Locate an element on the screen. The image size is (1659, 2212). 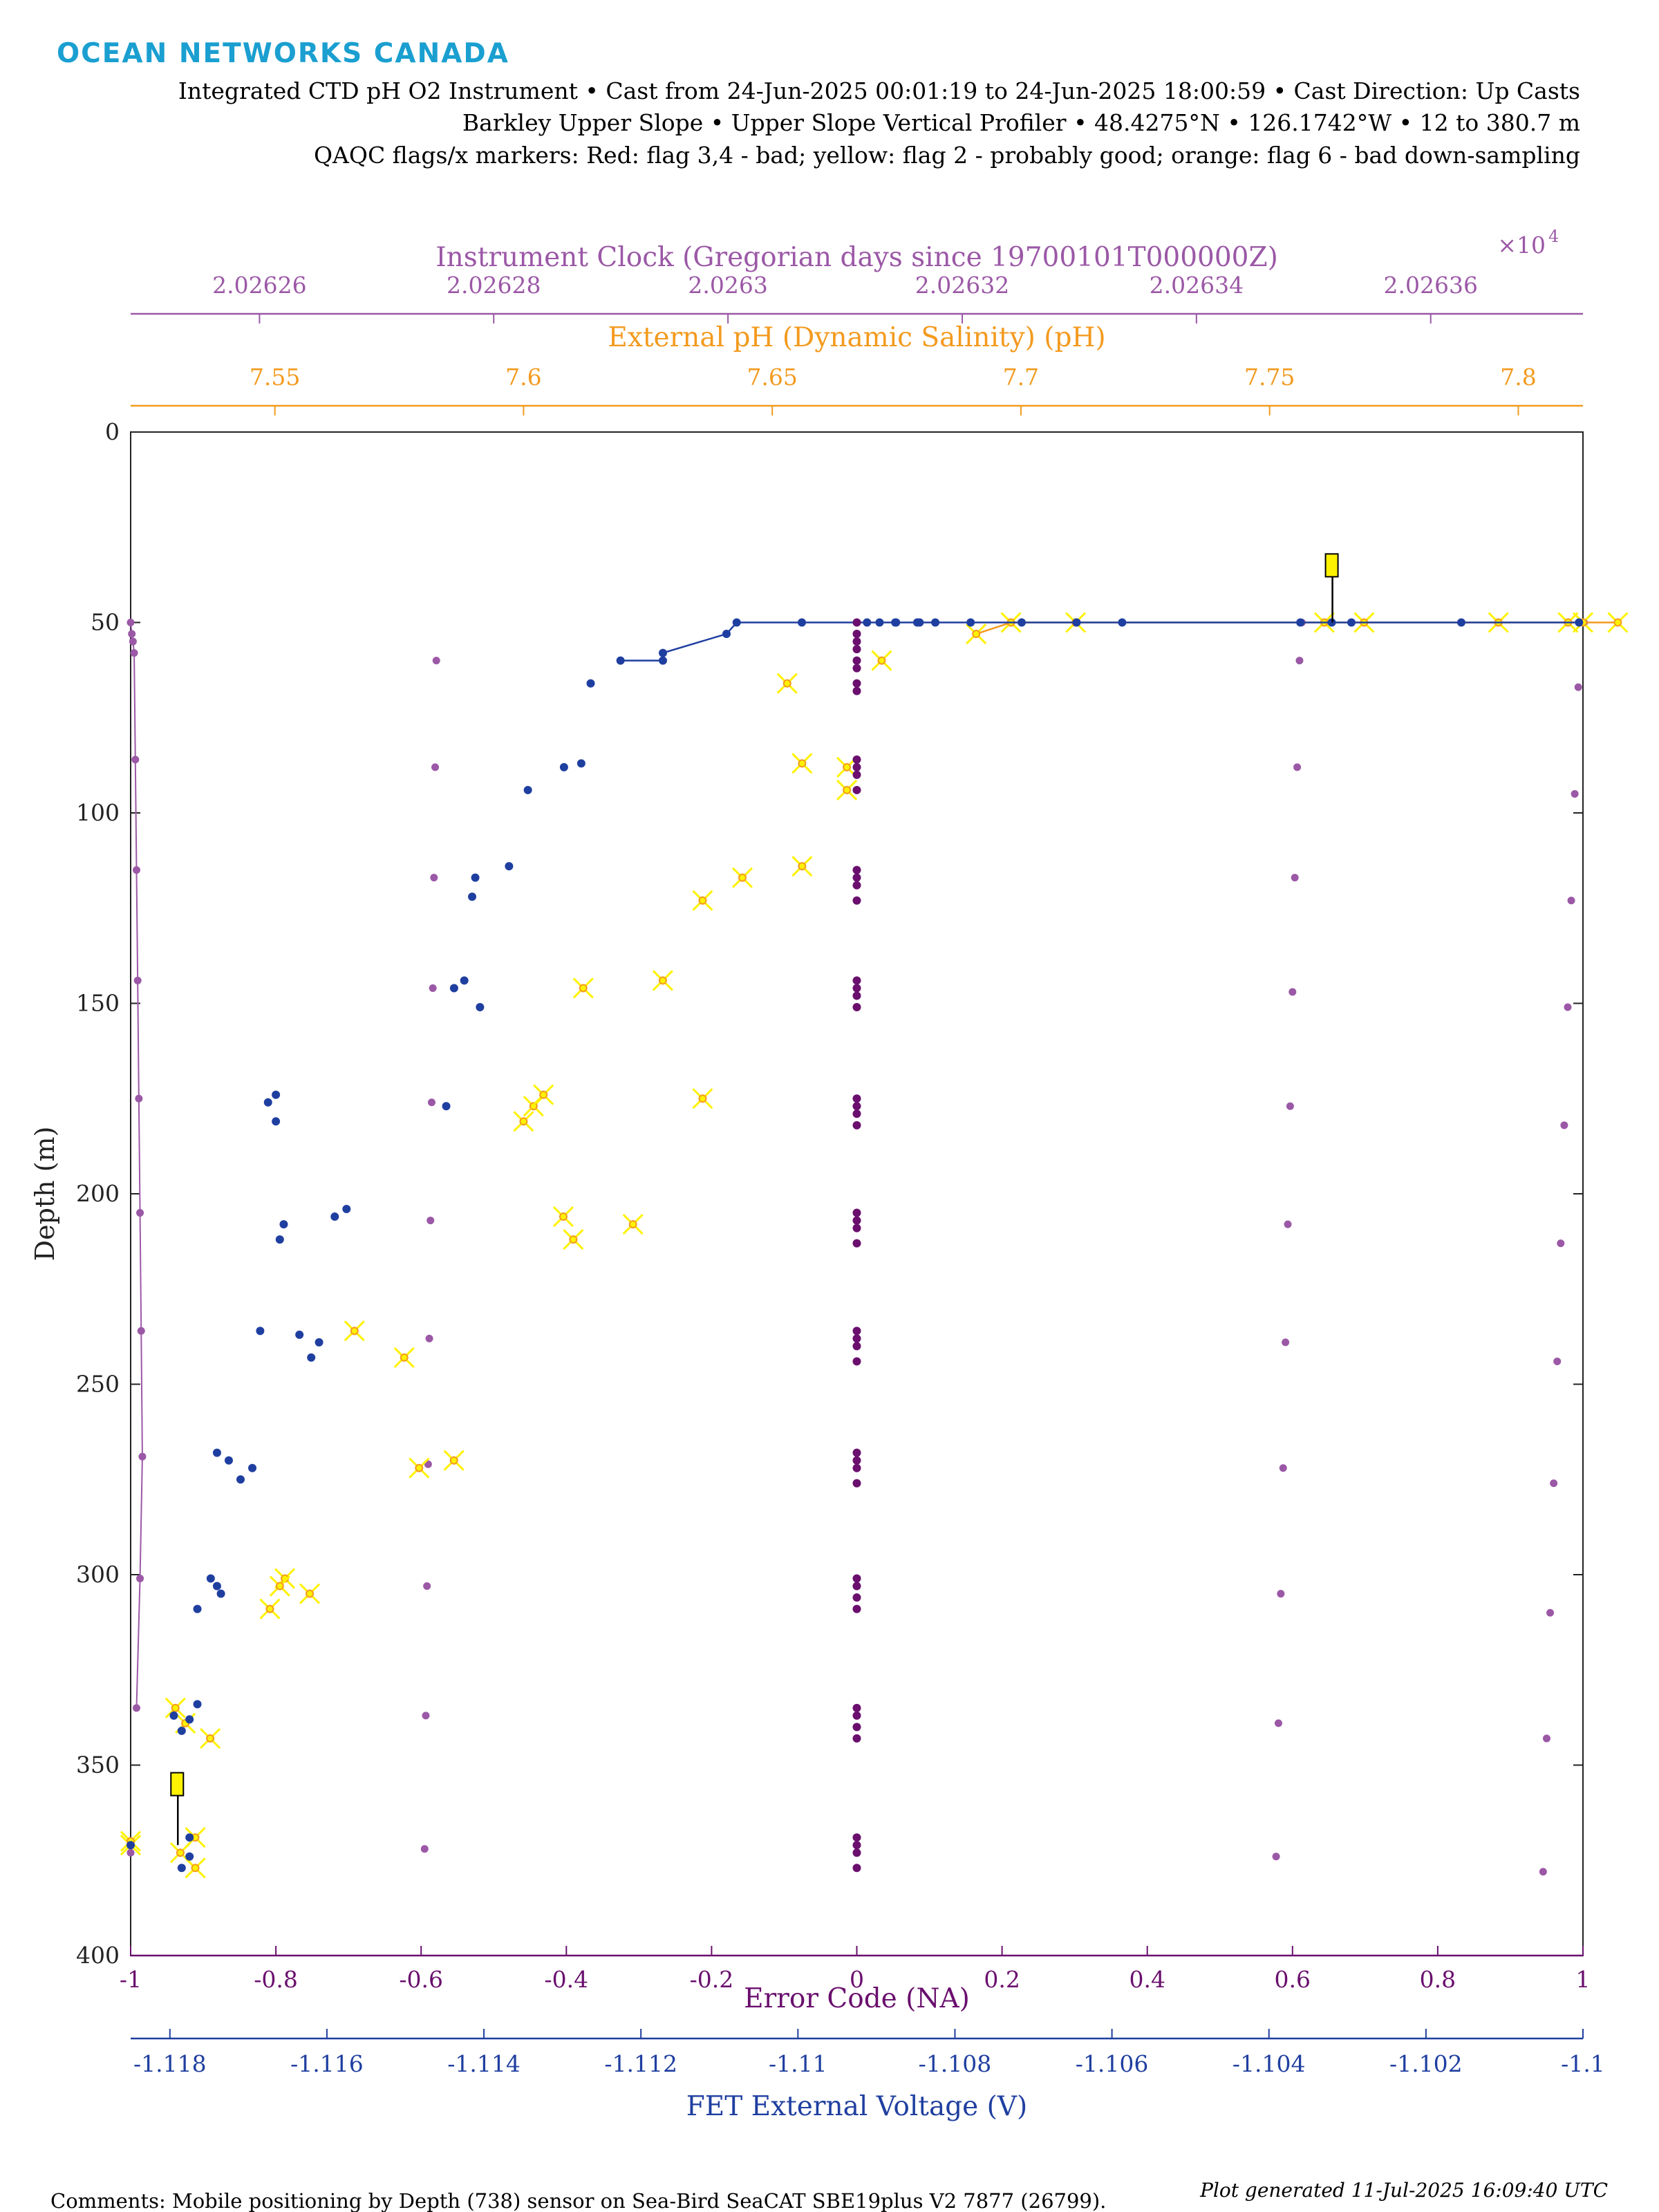
ph-axis-tick-label: 7.6 is located at coordinates (523, 378).